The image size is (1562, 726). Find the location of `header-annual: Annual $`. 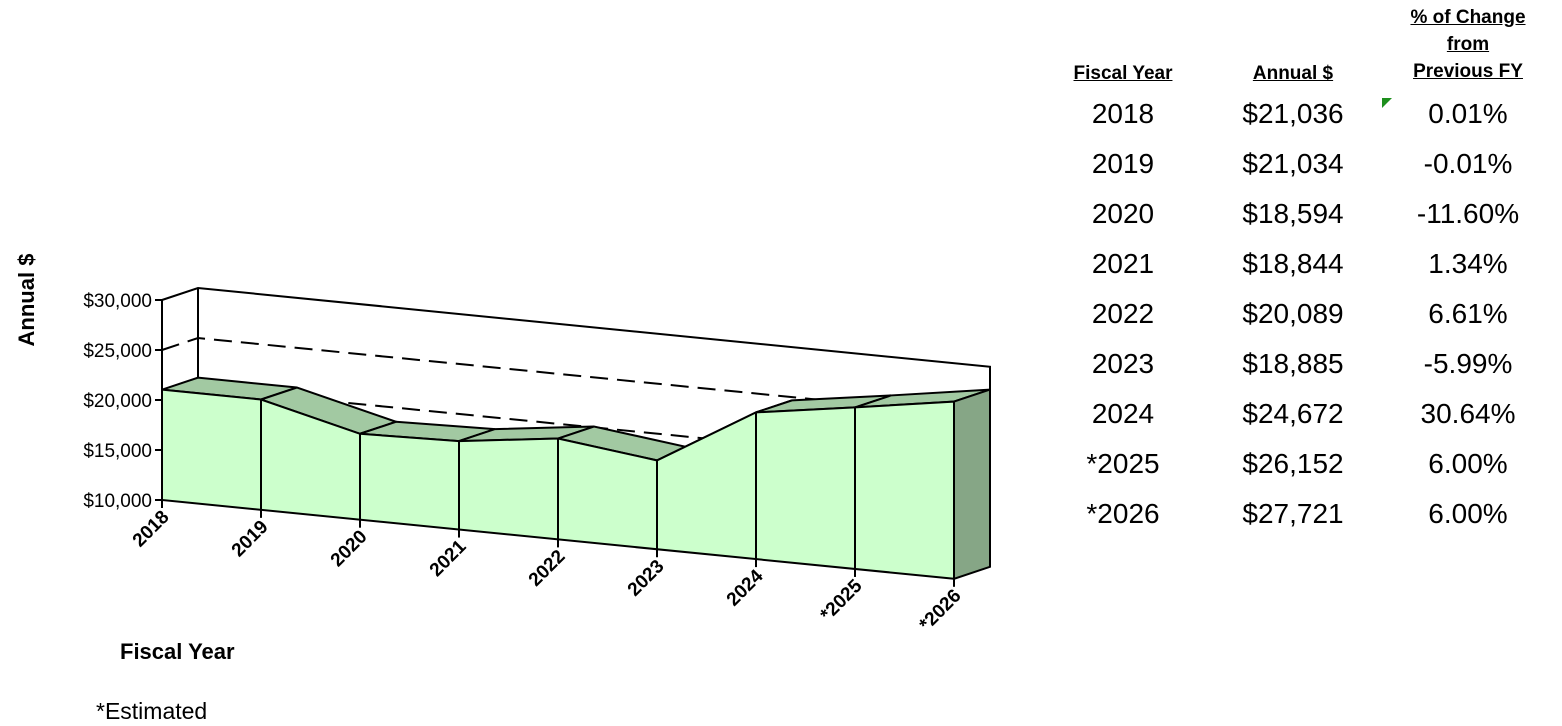

header-annual: Annual $ is located at coordinates (1293, 73).